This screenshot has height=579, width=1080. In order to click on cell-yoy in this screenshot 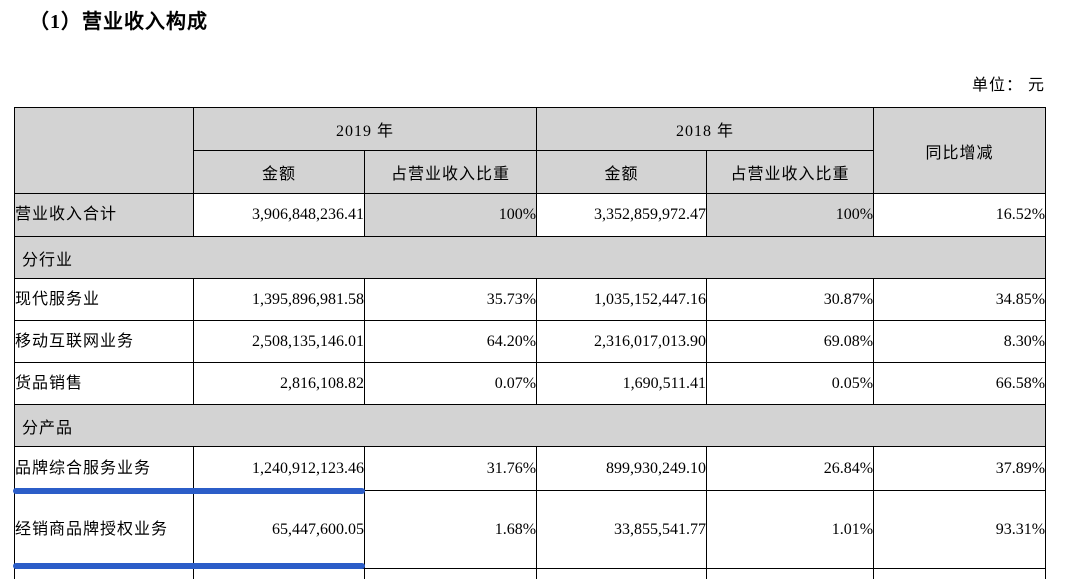, I will do `click(960, 573)`.